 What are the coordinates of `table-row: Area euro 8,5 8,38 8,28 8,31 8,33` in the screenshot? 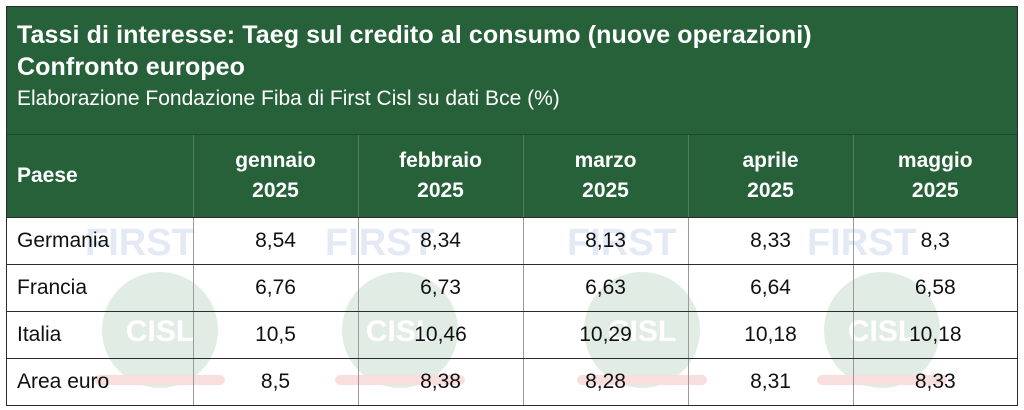 It's located at (512, 381).